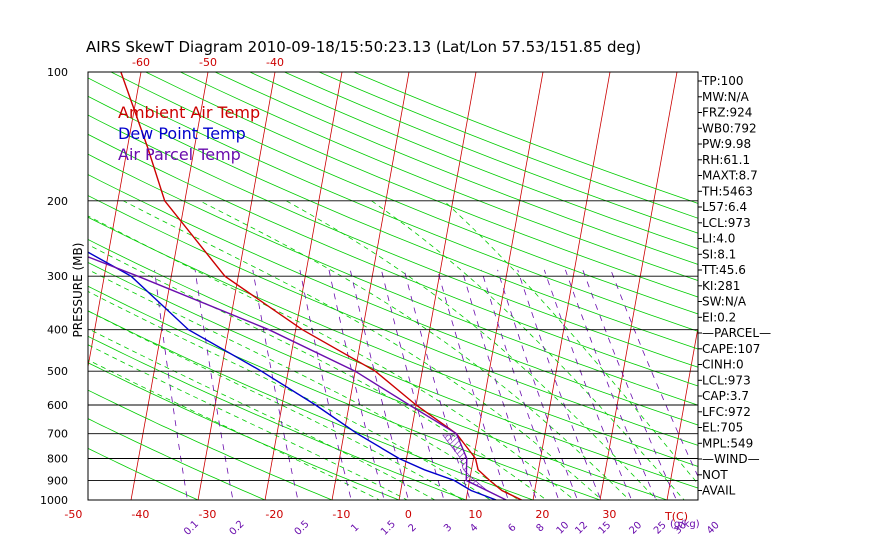 The width and height of the screenshot is (870, 560). What do you see at coordinates (237, 528) in the screenshot?
I see `mixing-ratio-tick-label: 0.2` at bounding box center [237, 528].